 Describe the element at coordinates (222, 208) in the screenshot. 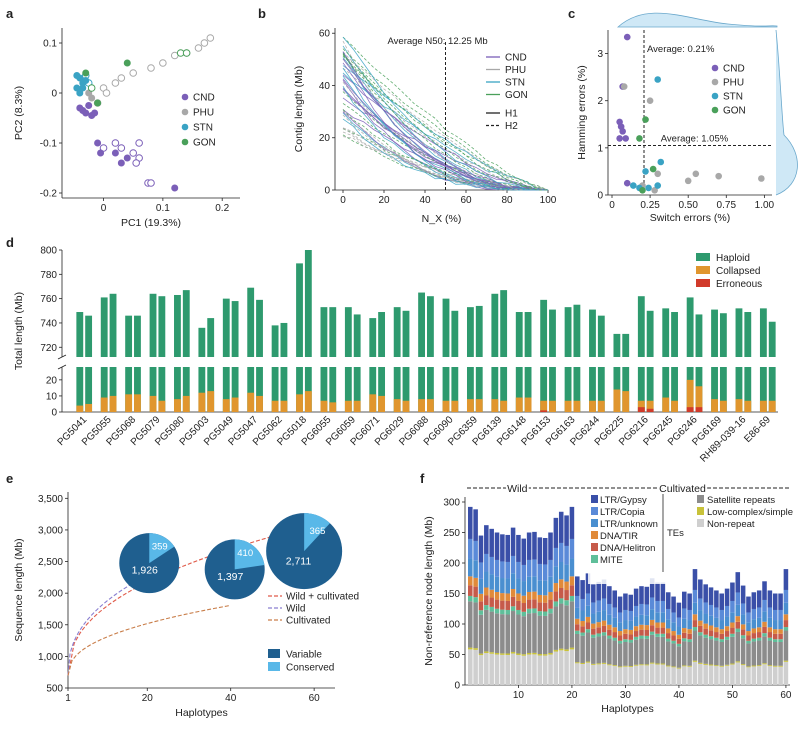

I see `a-x-tick-label: 0.2` at that location.